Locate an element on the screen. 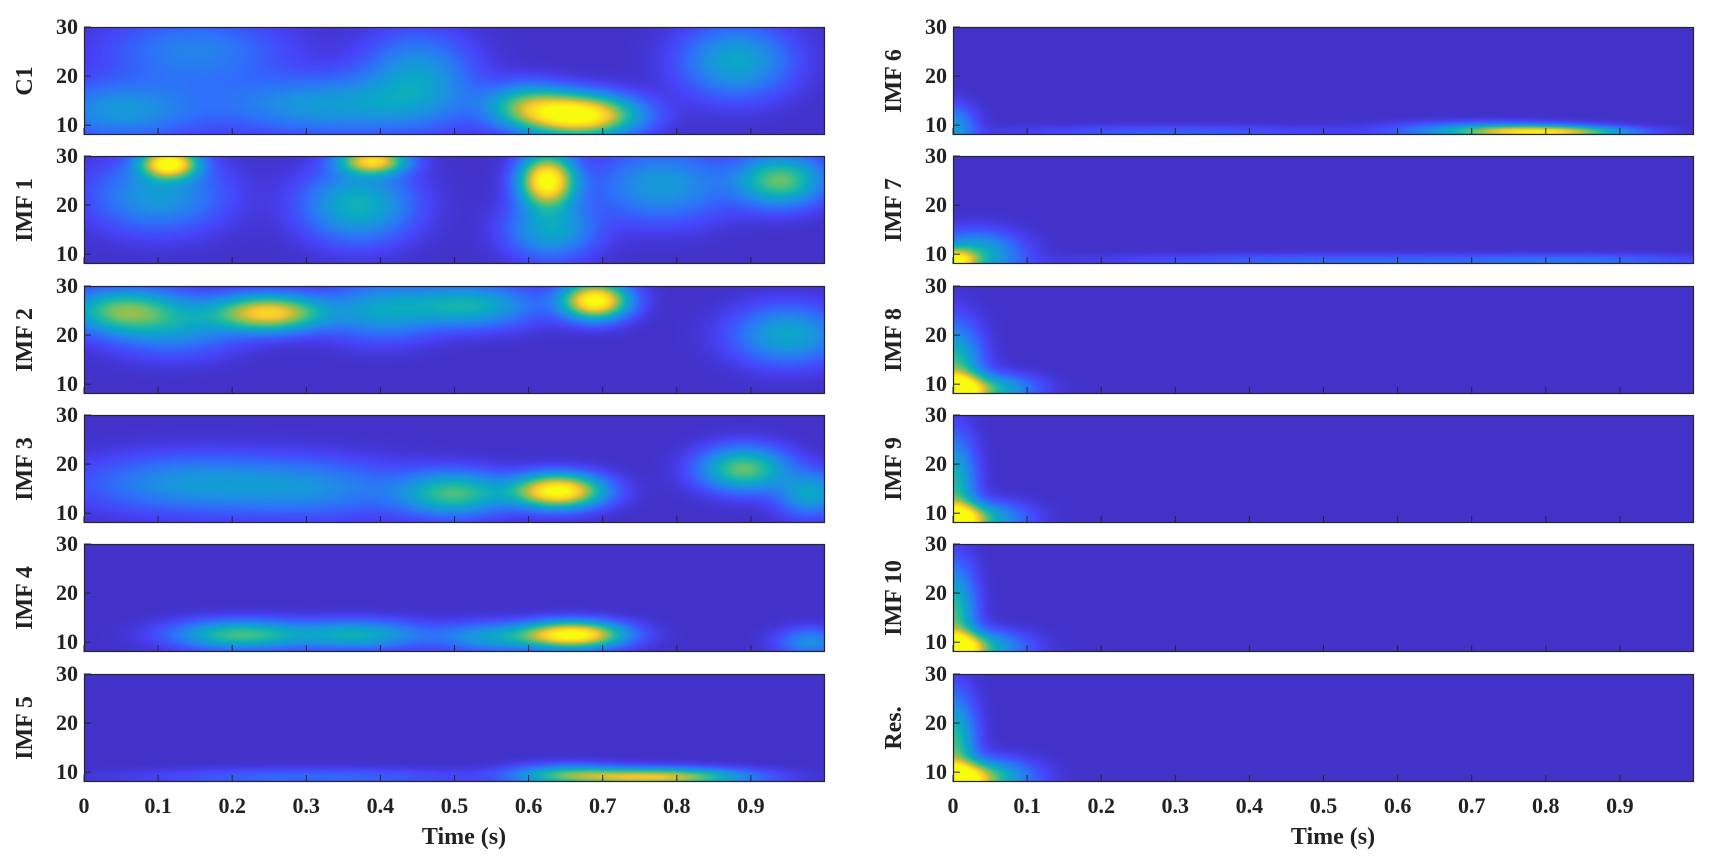  panel-res: 10 20 30 Res. is located at coordinates (1288, 722).